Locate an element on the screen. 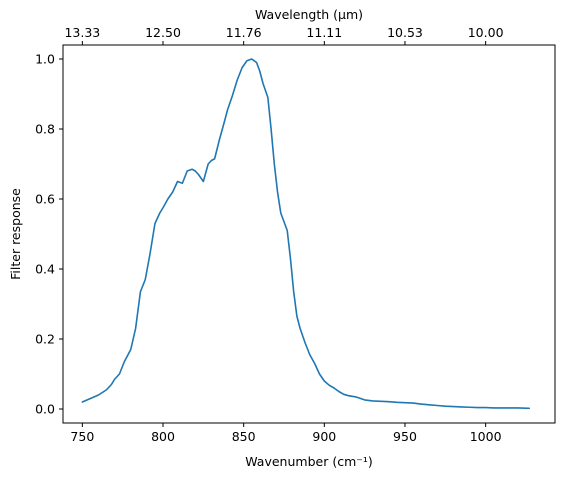  y-tick-label: 0.0 is located at coordinates (45, 409).